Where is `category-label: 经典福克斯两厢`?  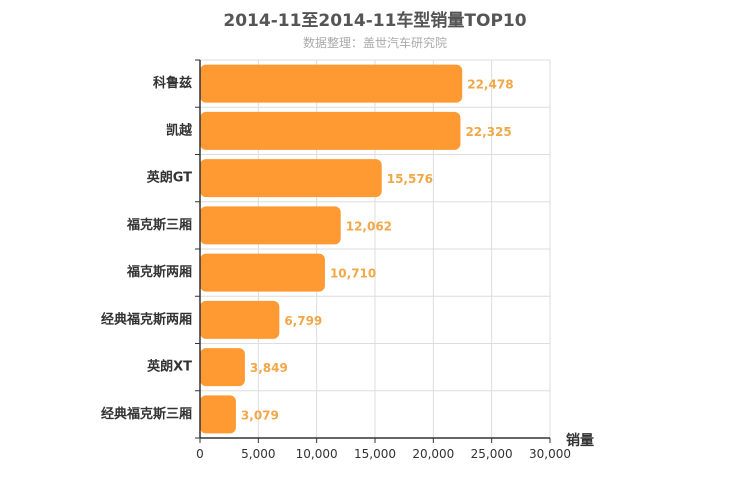 category-label: 经典福克斯两厢 is located at coordinates (146, 319).